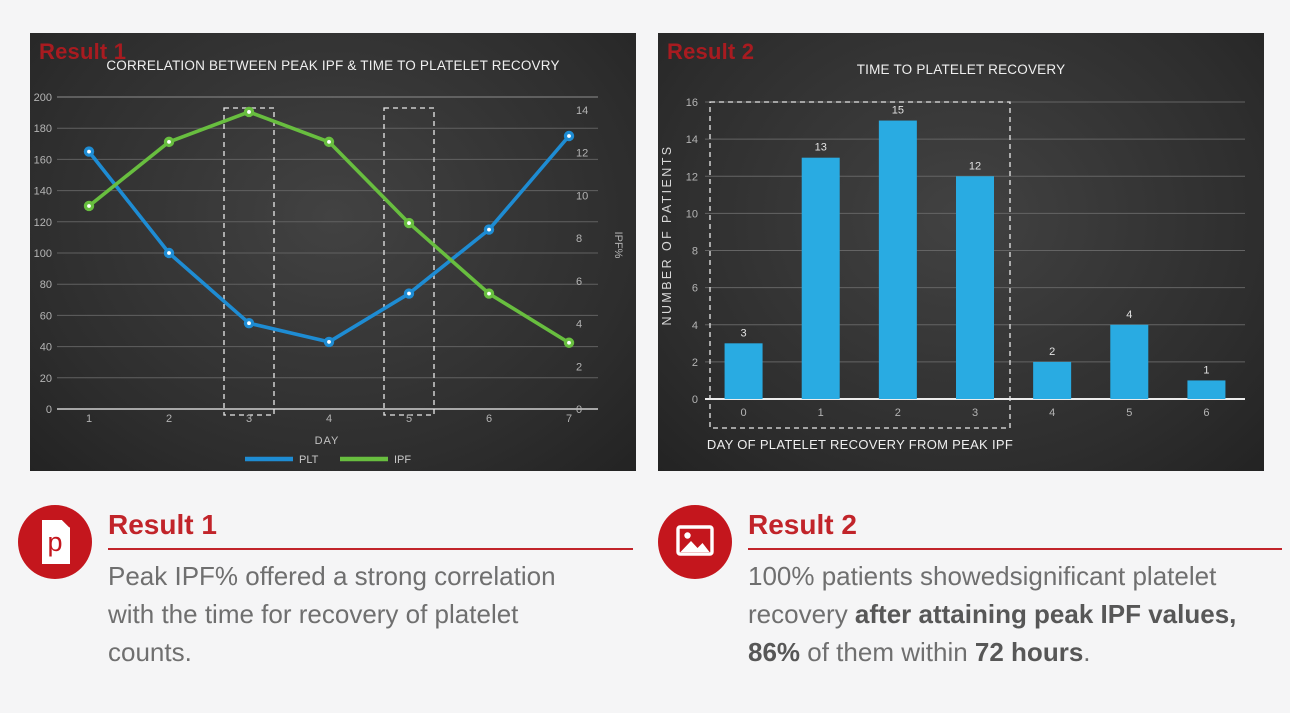 The height and width of the screenshot is (713, 1290). I want to click on bar-value-label: 15, so click(898, 111).